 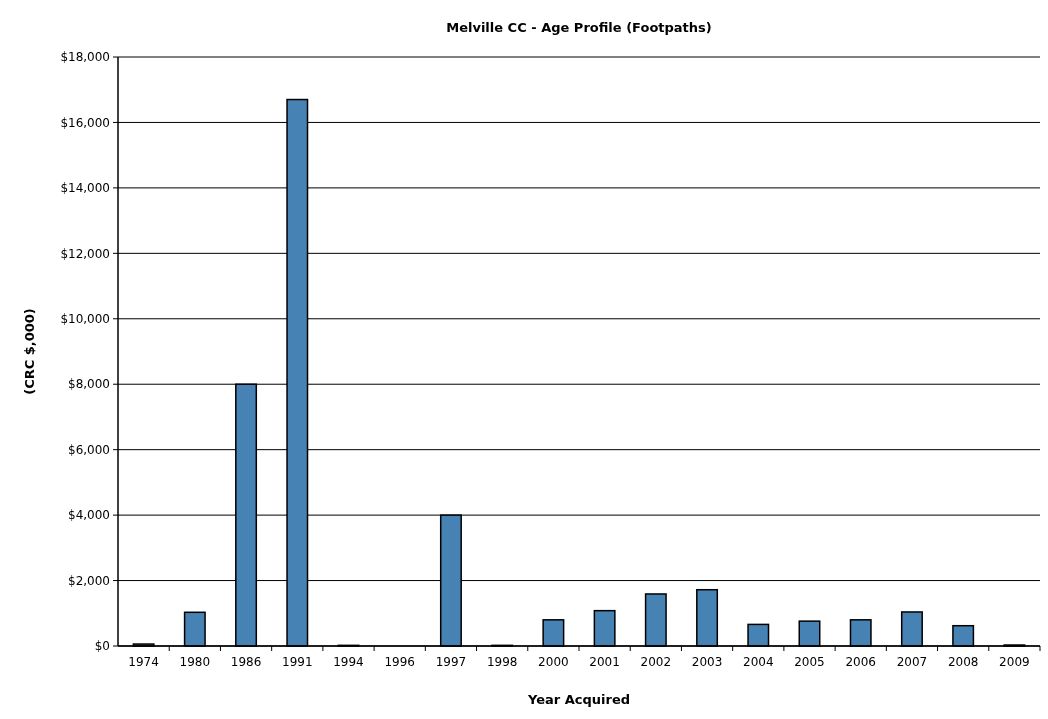 What do you see at coordinates (89, 449) in the screenshot?
I see `y-tick-label: $6,000` at bounding box center [89, 449].